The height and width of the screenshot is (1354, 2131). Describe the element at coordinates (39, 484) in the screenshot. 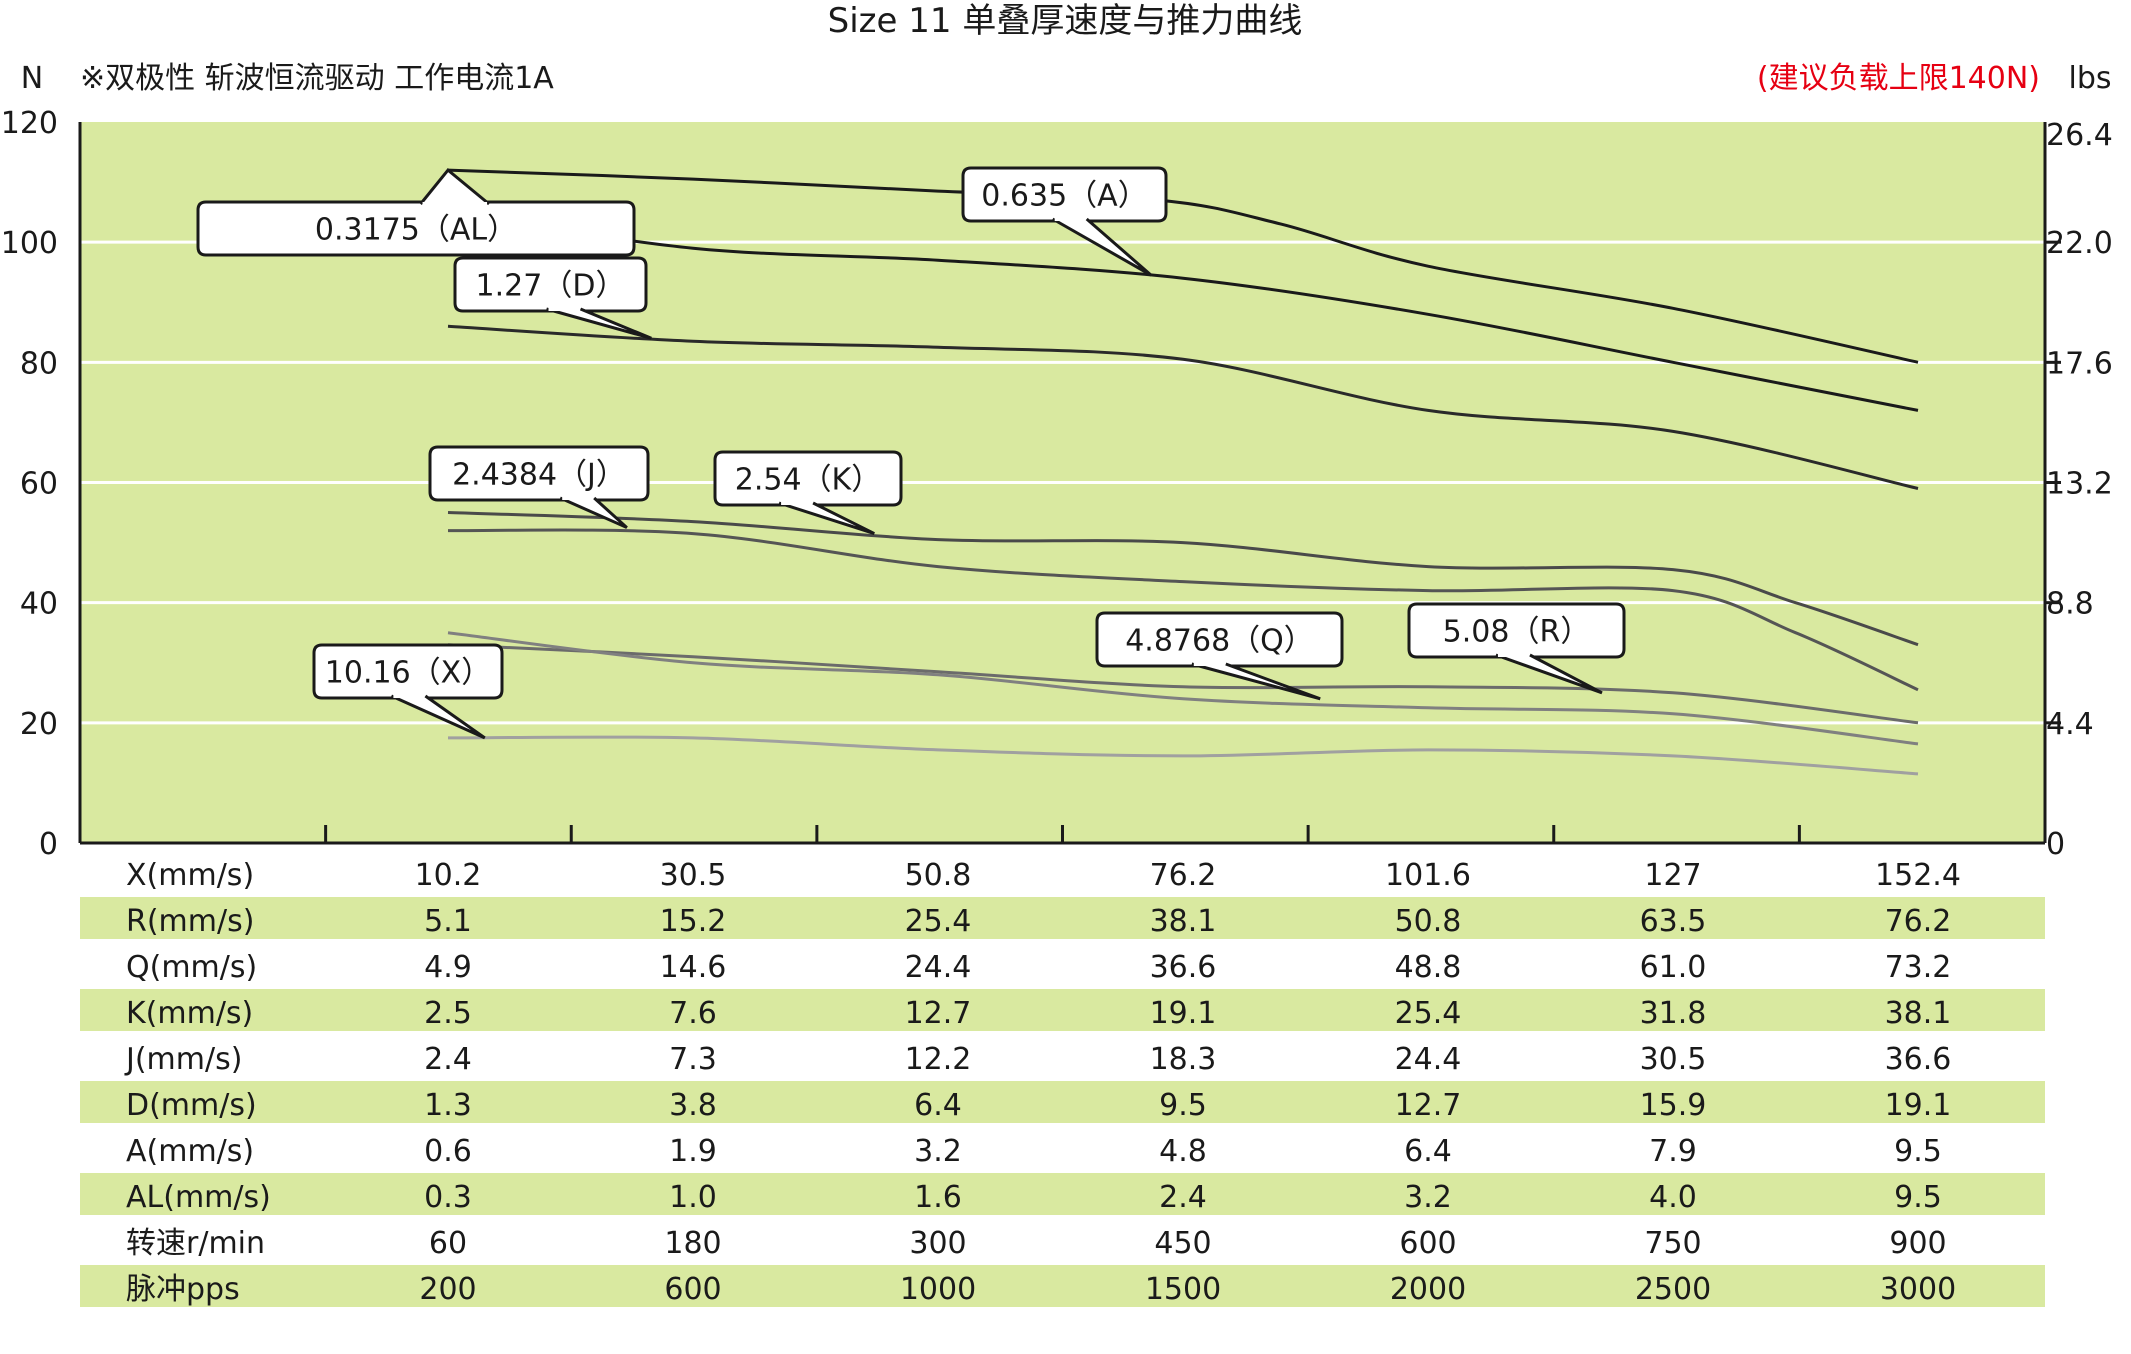

I see `y-tick-label-left: 60` at that location.